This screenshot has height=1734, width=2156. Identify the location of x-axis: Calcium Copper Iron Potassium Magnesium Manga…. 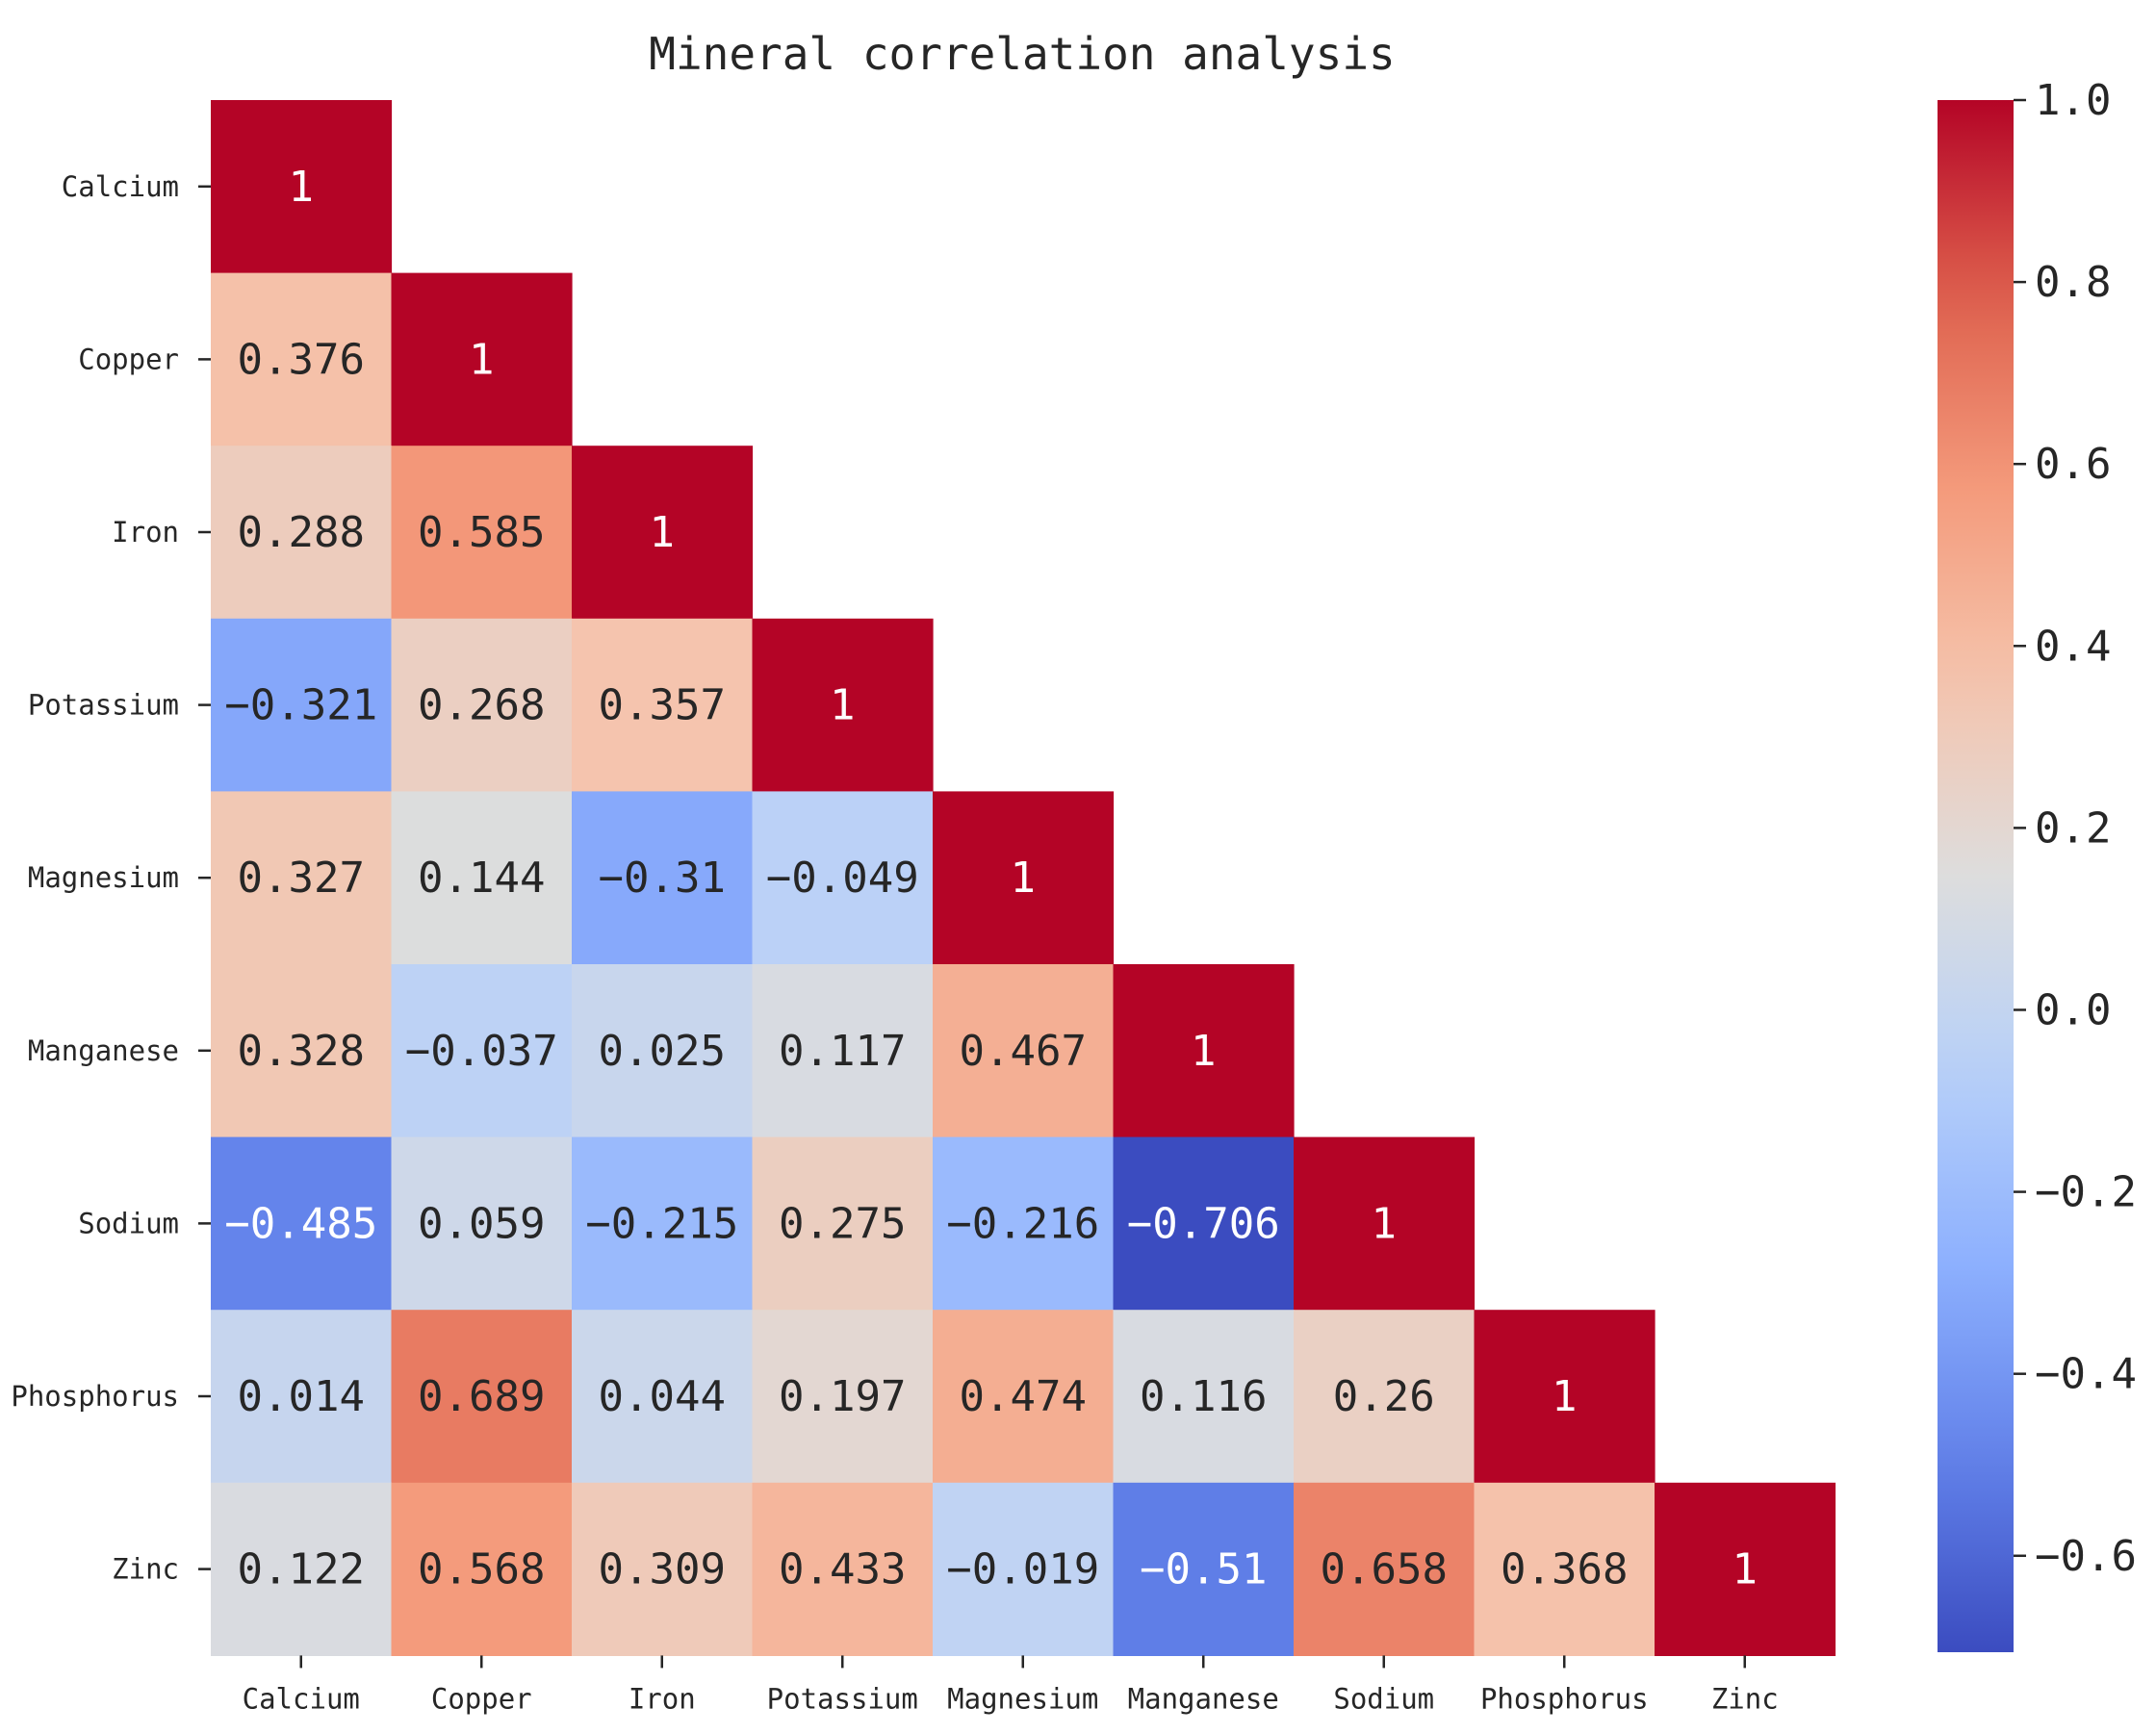
(1011, 1685).